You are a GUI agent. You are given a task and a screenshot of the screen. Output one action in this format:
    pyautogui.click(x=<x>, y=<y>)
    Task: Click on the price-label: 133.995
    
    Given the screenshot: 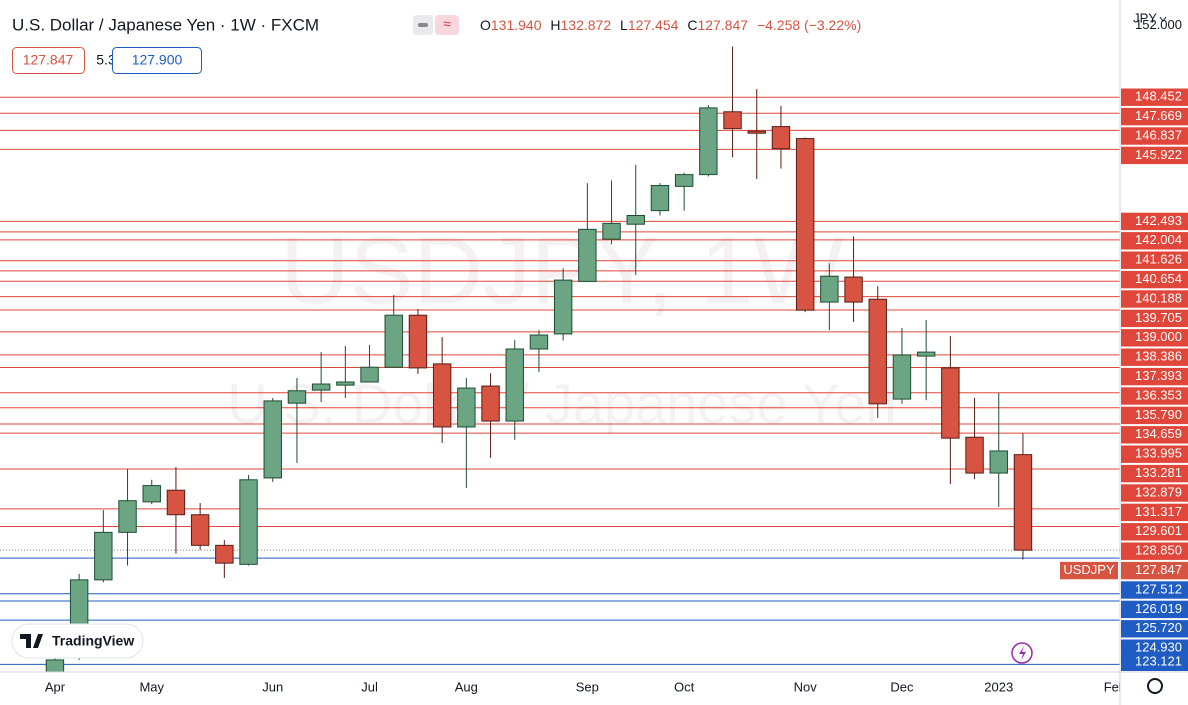 What is the action you would take?
    pyautogui.click(x=1158, y=453)
    